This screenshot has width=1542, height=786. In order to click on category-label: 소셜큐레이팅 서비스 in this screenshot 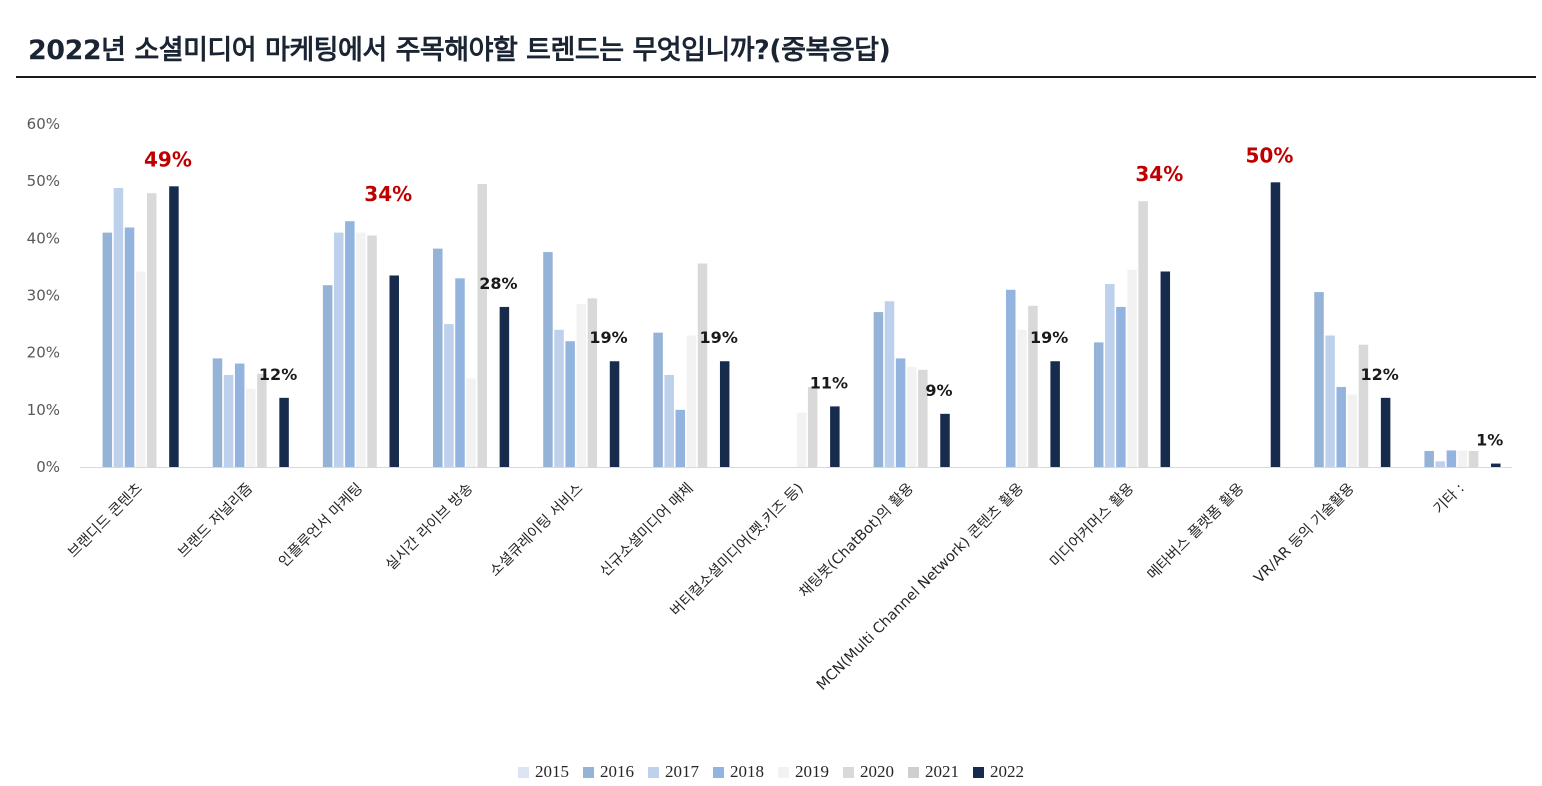, I will do `click(536, 530)`.